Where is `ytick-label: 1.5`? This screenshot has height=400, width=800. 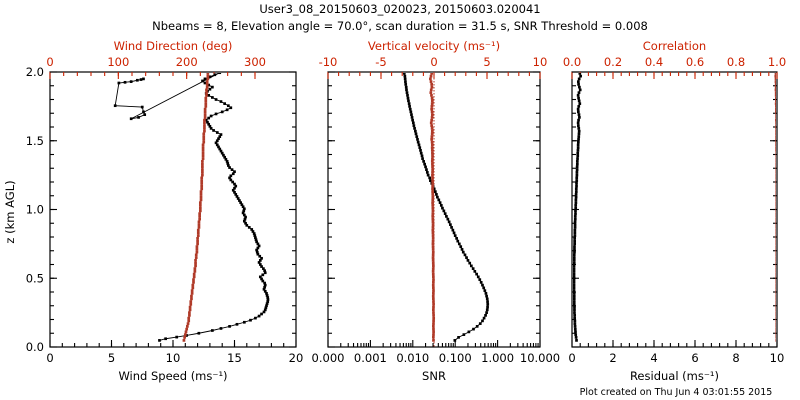
ytick-label: 1.5 is located at coordinates (35, 141).